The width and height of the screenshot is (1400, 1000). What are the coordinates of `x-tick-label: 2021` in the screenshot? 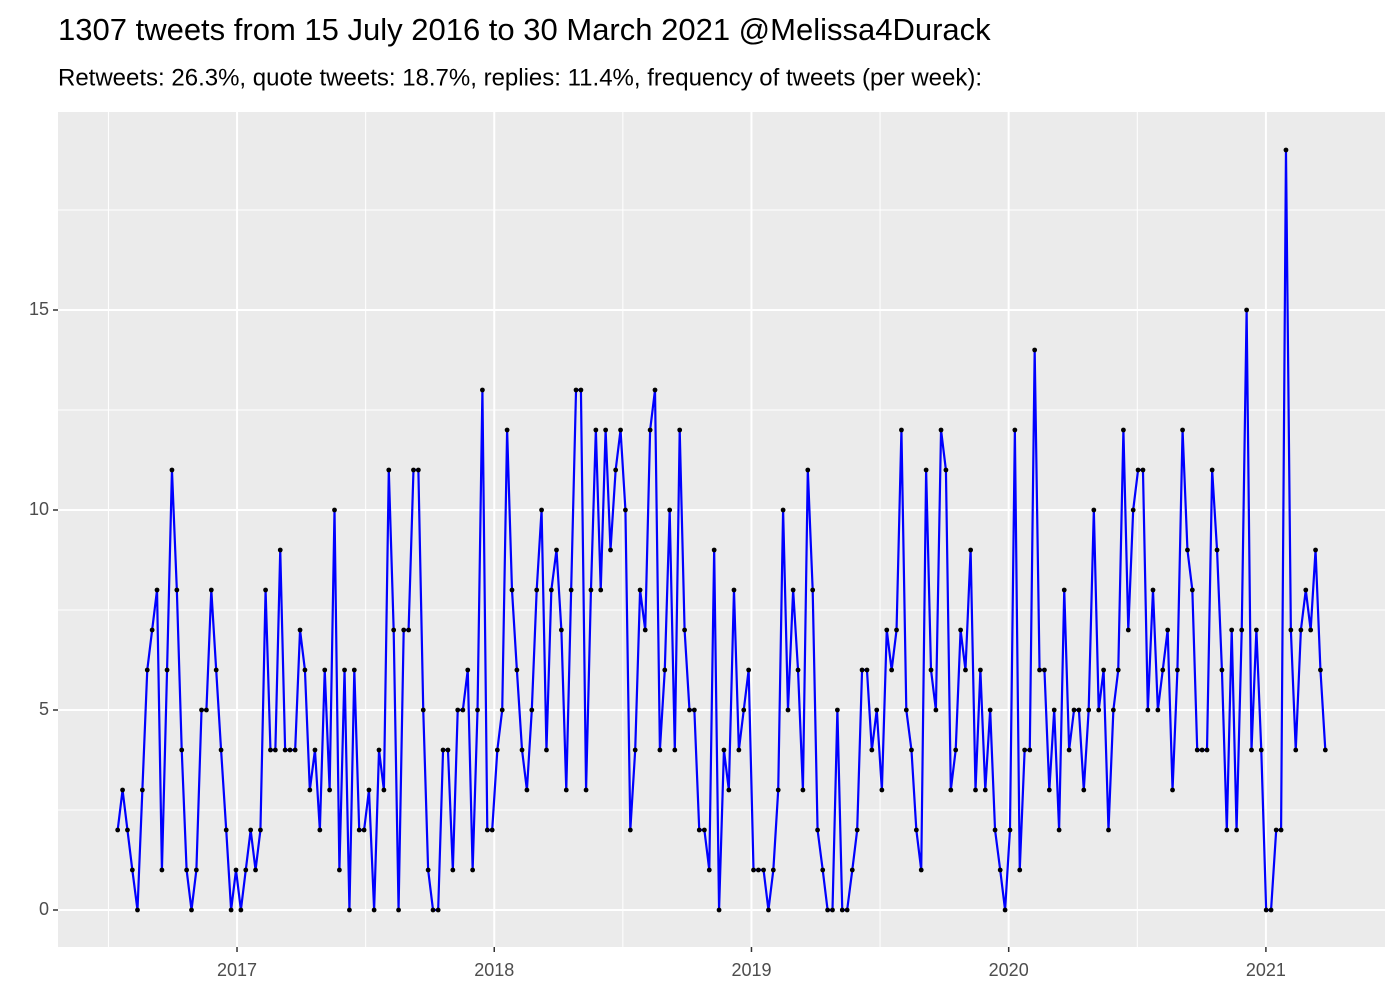 It's located at (1266, 970).